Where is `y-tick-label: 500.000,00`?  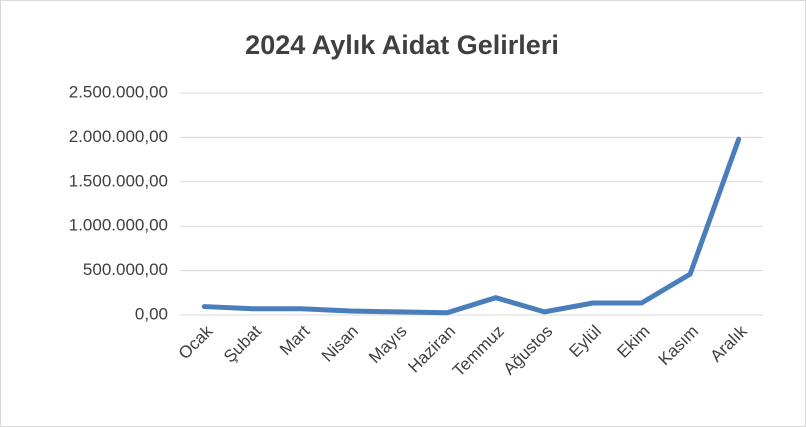
y-tick-label: 500.000,00 is located at coordinates (125, 269).